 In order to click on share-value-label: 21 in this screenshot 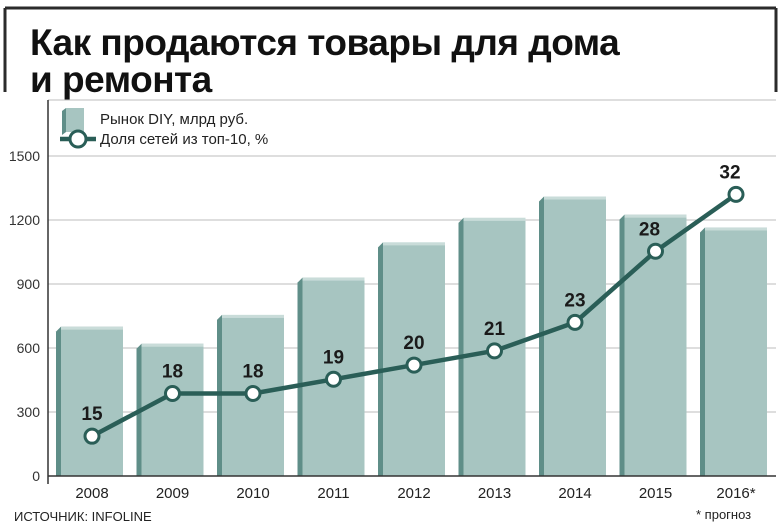, I will do `click(495, 329)`.